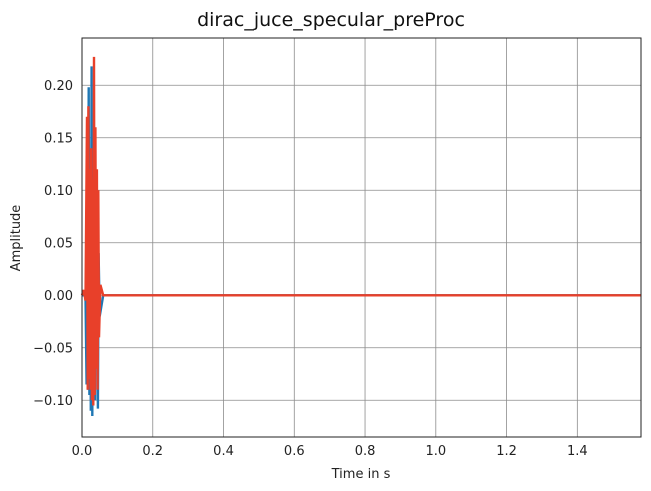  Describe the element at coordinates (361, 474) in the screenshot. I see `x-axis-label: Time in s` at that location.